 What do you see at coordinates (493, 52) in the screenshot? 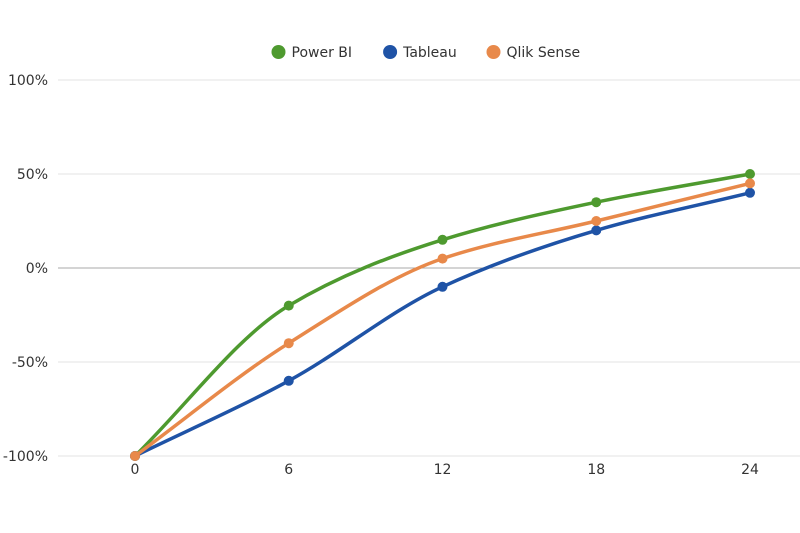
I see `legend-marker-qlik-sense` at bounding box center [493, 52].